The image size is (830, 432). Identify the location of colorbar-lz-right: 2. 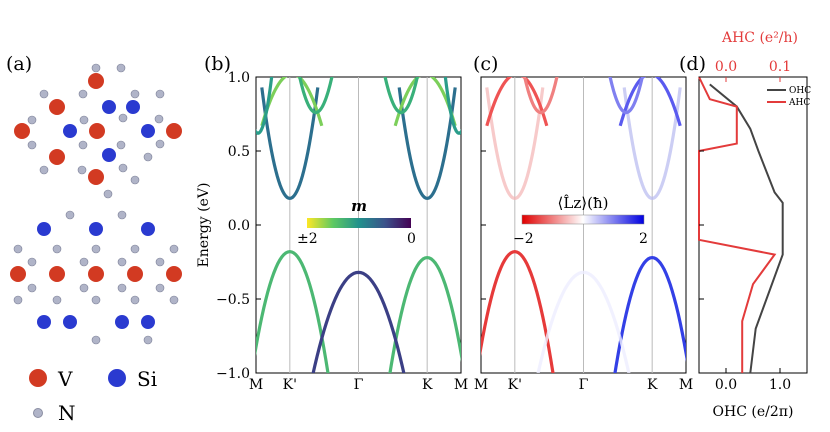
(643, 239).